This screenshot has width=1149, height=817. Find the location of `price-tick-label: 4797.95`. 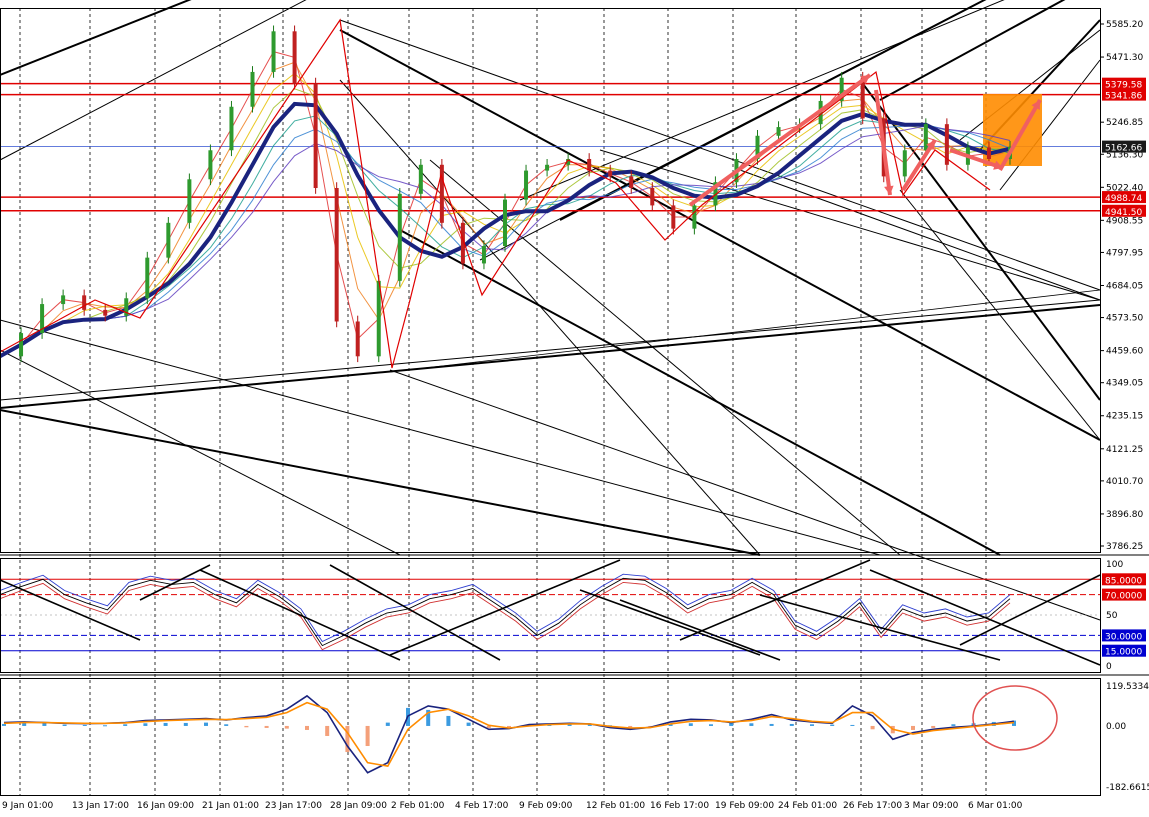

price-tick-label: 4797.95 is located at coordinates (1124, 253).